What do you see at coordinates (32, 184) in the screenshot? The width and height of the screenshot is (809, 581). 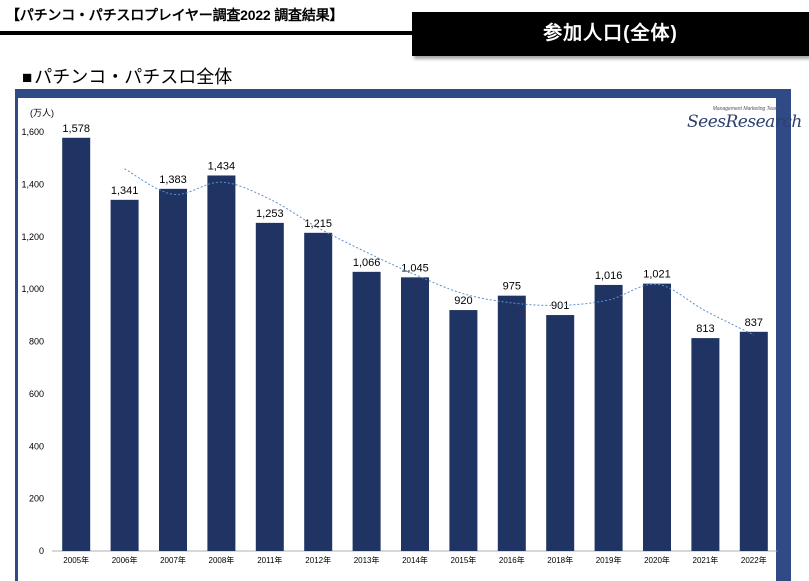 I see `y-tick-label: 1,400` at bounding box center [32, 184].